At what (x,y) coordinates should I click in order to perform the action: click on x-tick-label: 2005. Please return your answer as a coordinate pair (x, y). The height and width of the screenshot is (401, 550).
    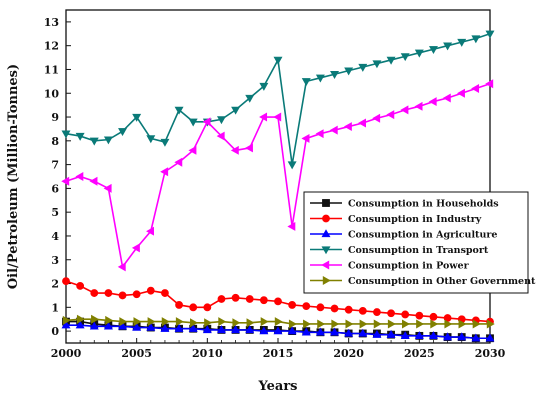
    Looking at the image, I should click on (136, 353).